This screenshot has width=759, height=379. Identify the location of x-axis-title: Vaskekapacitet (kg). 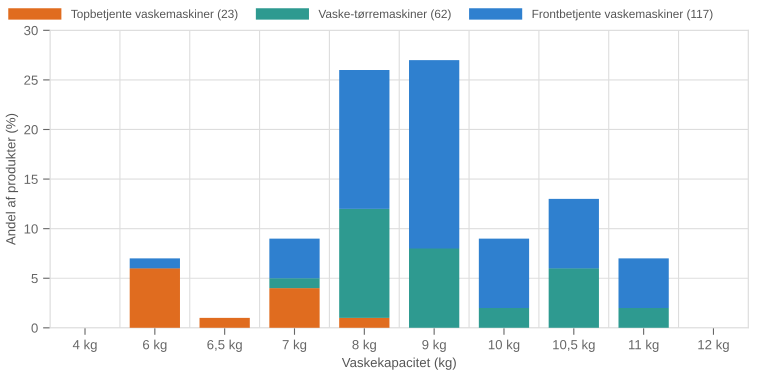
(399, 363).